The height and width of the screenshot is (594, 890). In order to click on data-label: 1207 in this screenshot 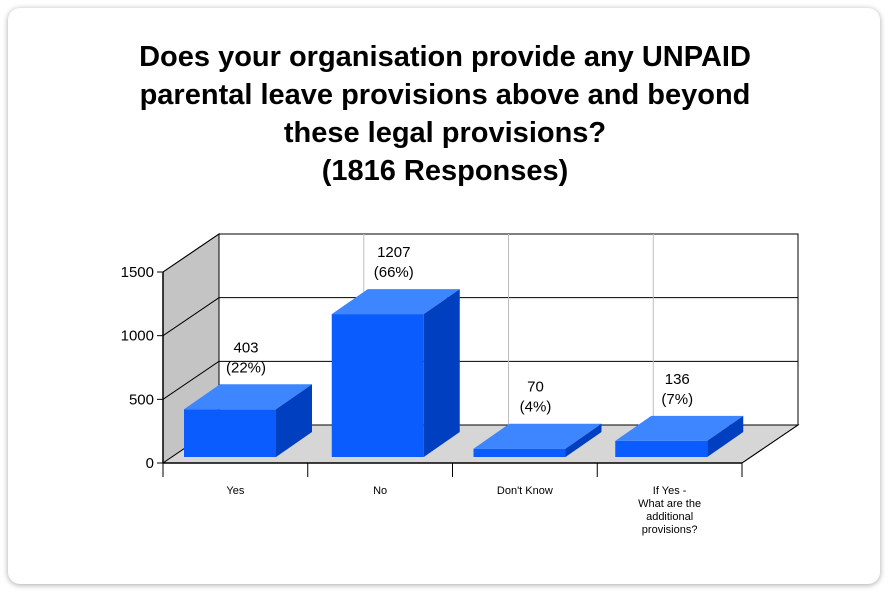, I will do `click(393, 252)`.